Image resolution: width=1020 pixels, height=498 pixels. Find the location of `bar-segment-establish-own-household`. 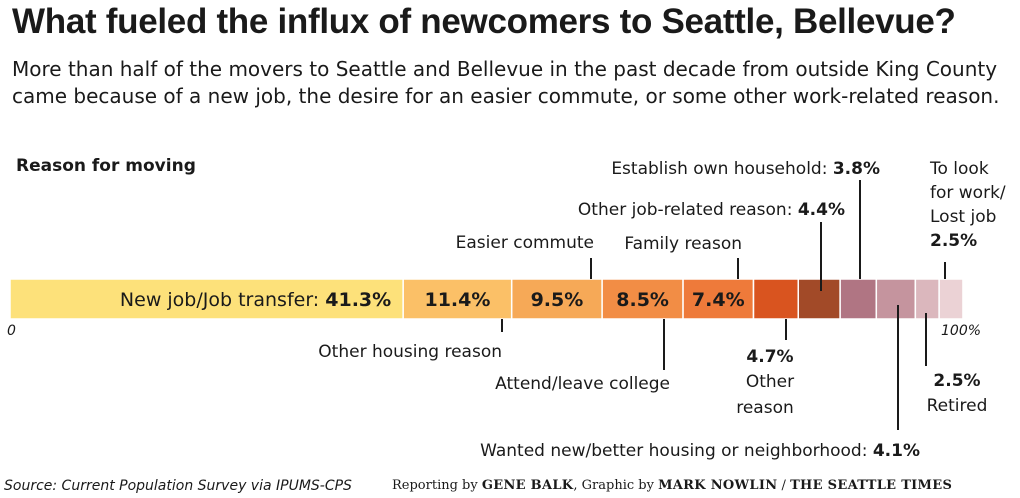

bar-segment-establish-own-household is located at coordinates (858, 299).